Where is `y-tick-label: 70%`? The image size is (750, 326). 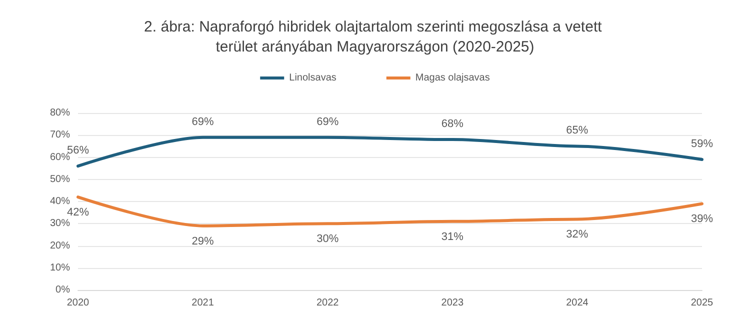 y-tick-label: 70% is located at coordinates (60, 135).